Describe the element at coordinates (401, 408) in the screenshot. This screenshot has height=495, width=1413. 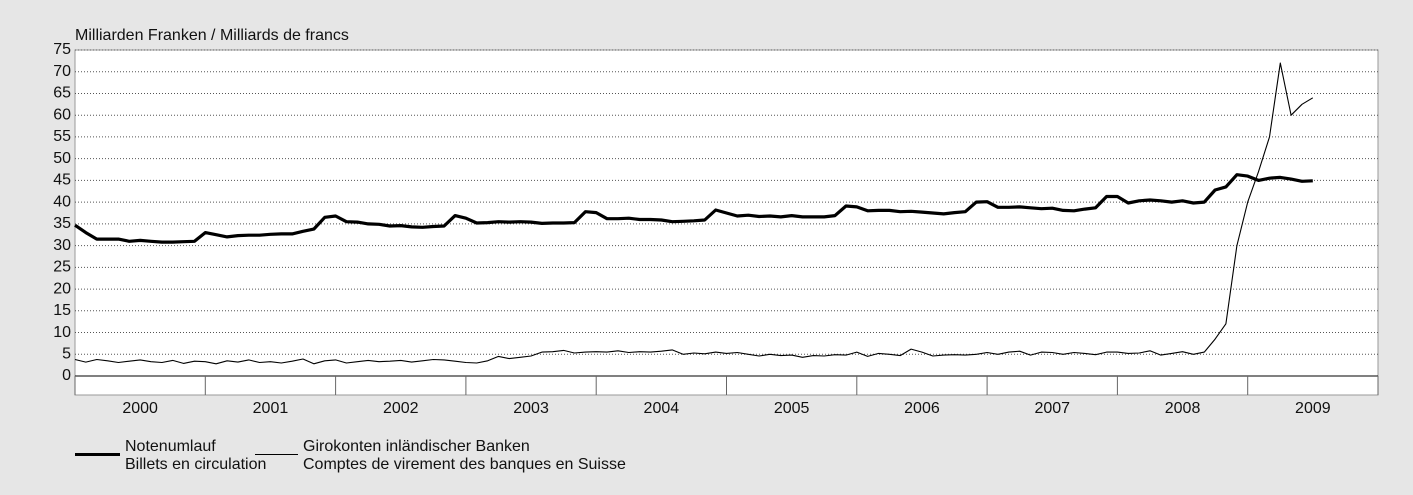
I see `x-tick-label: 2002` at that location.